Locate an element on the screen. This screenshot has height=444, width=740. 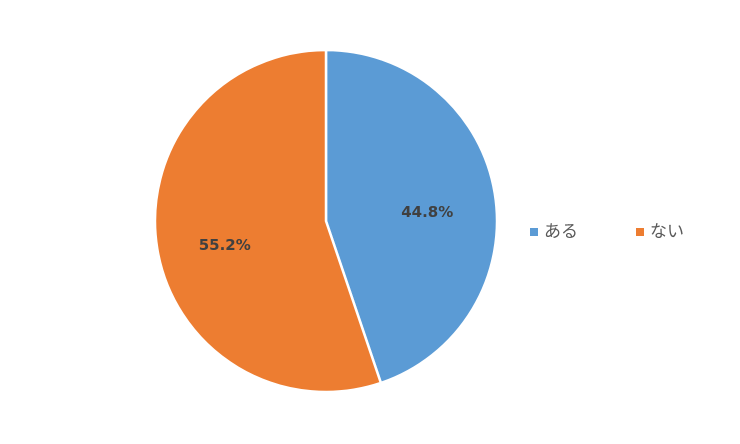
data-label: 44.8% is located at coordinates (427, 212).